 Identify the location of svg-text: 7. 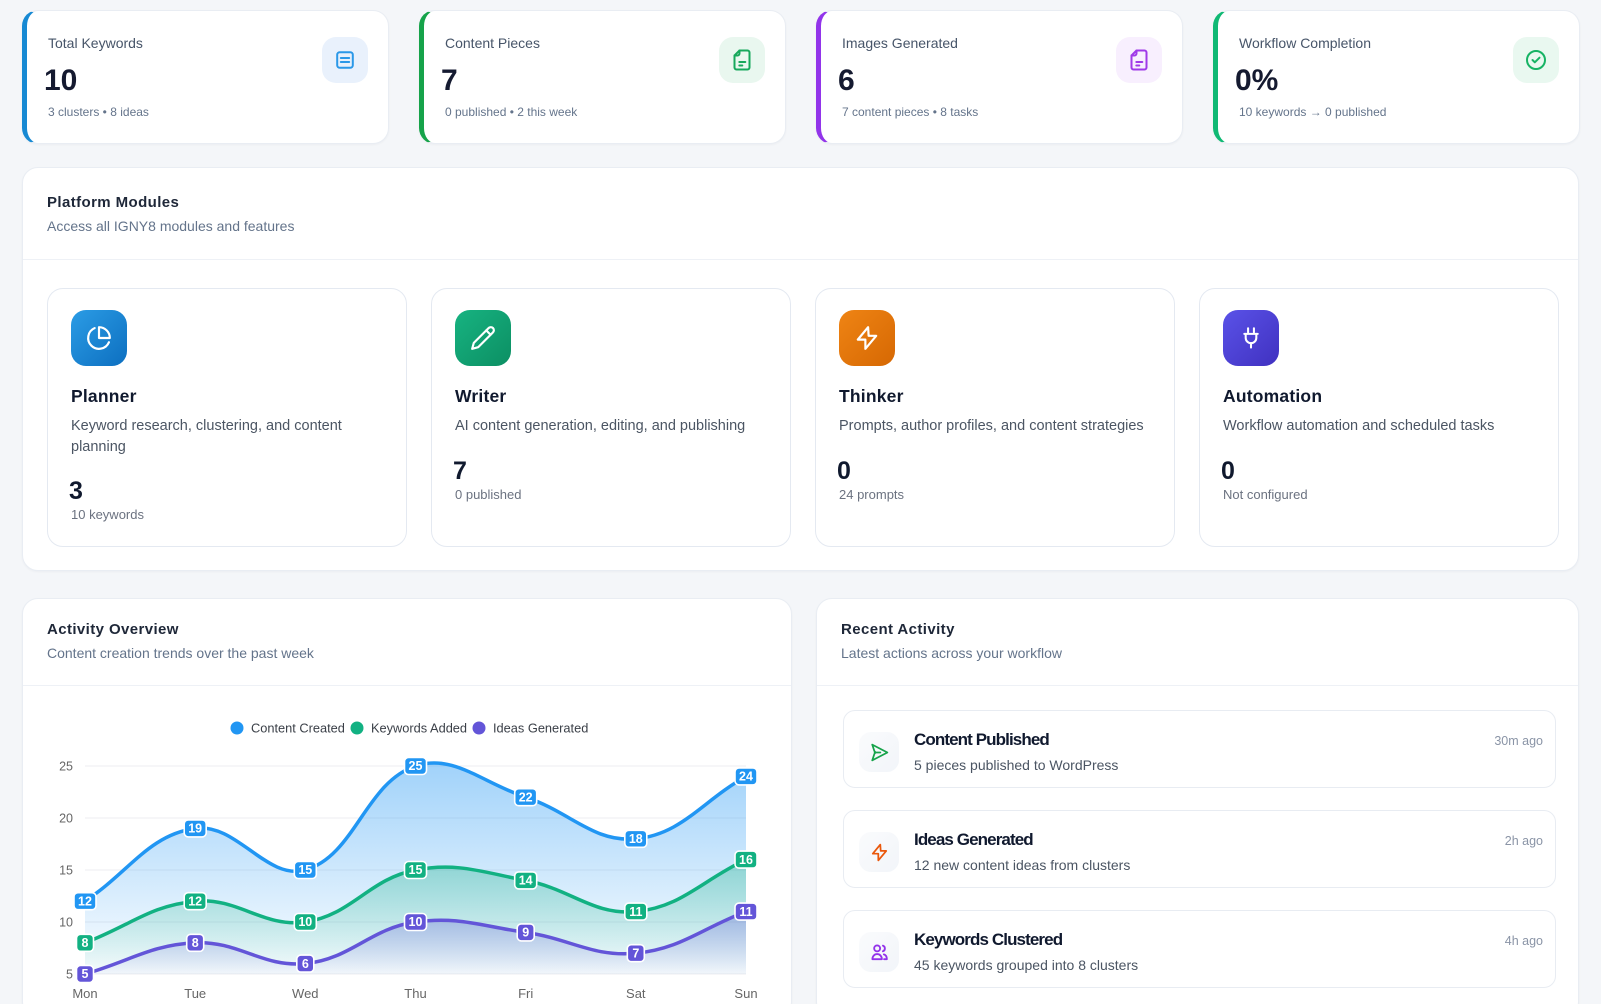
(635, 953).